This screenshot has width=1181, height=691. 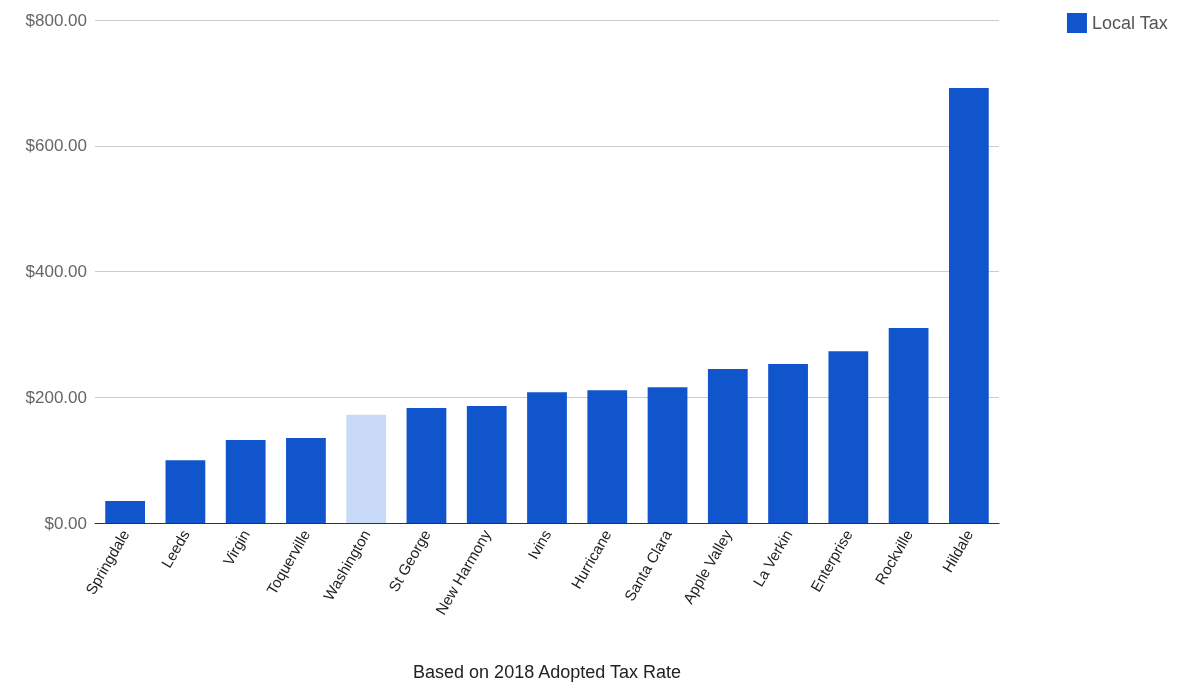 What do you see at coordinates (56, 20) in the screenshot?
I see `y-tick-label: $800.00` at bounding box center [56, 20].